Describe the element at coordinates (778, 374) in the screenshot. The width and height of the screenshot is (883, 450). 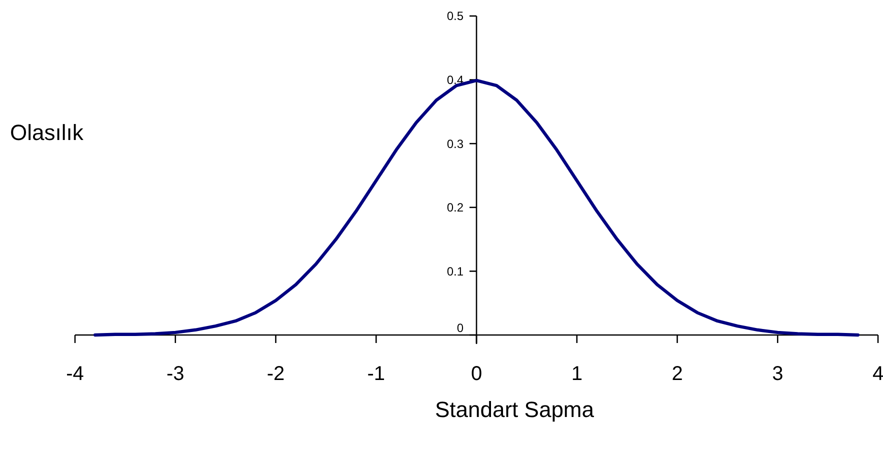
I see `x-tick-label: 3` at that location.